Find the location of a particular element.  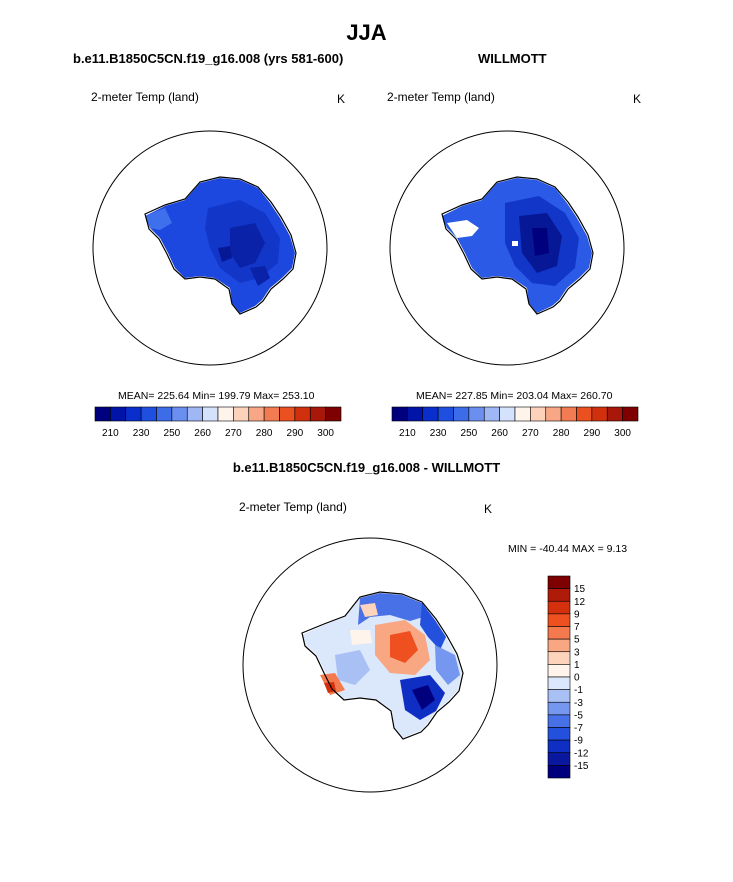

panel-3-colorbar-tick-label: -3 is located at coordinates (578, 703).